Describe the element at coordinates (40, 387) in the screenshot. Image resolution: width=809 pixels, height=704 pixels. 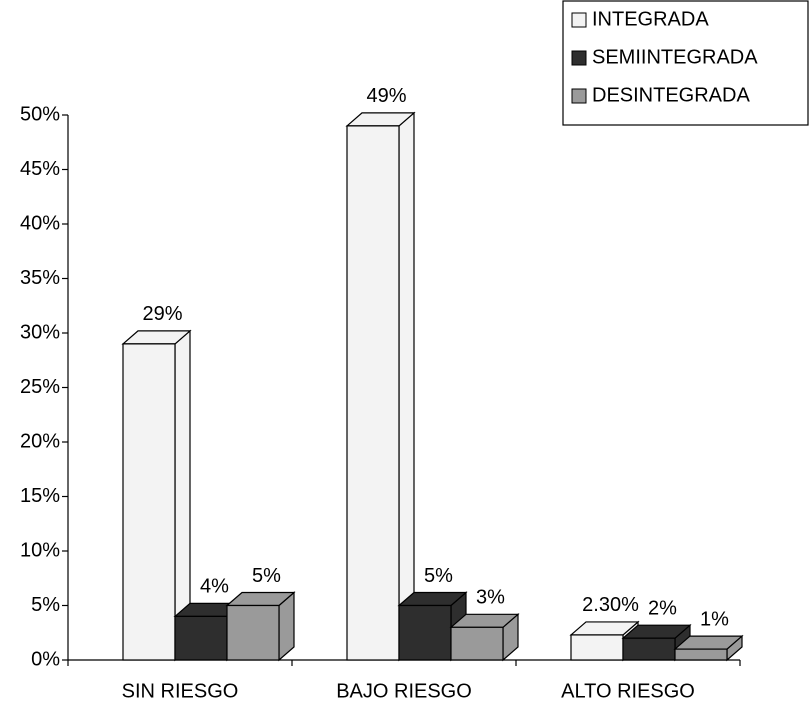
I see `y-tick-label: 25%` at that location.